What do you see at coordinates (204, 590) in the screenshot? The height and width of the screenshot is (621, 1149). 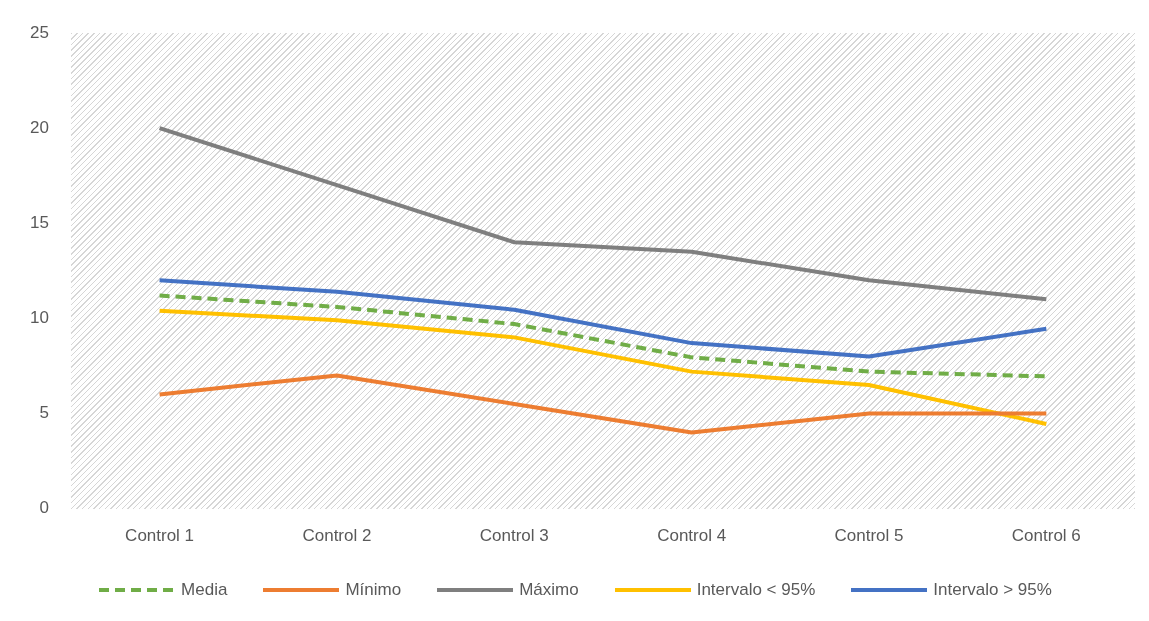 I see `legend-label: Media` at bounding box center [204, 590].